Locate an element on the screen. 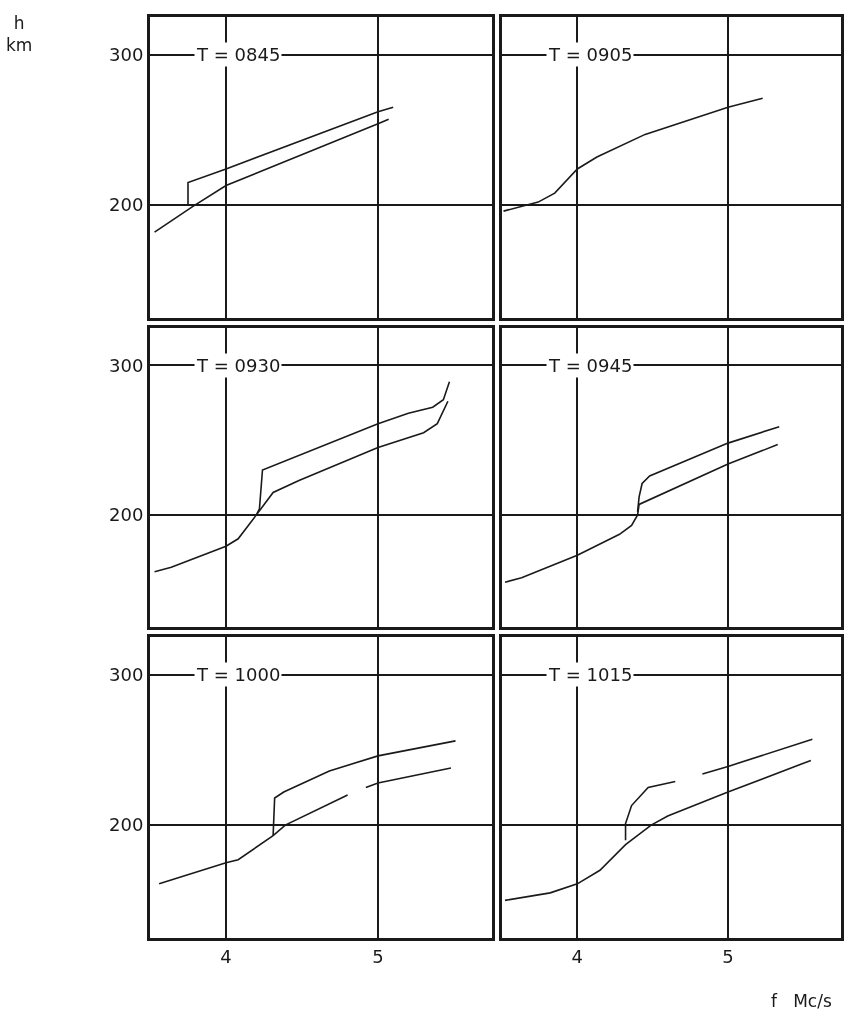  text: T = 0930 is located at coordinates (238, 365).